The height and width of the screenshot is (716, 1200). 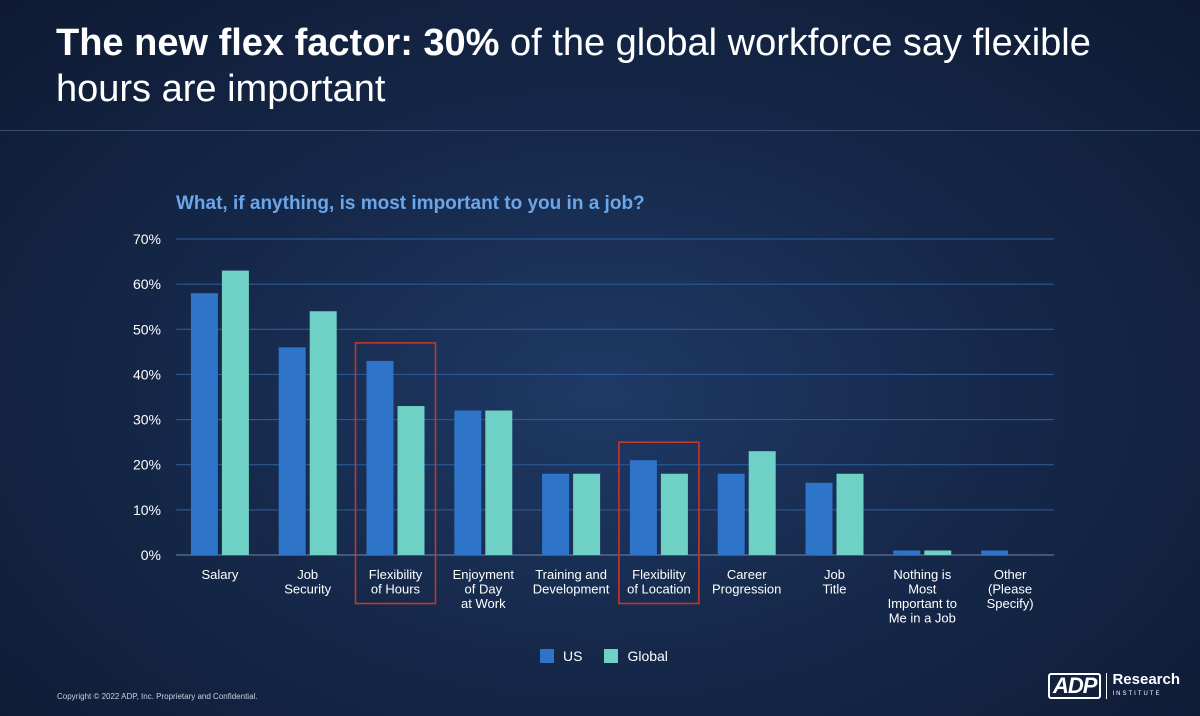 I want to click on x-tick-label: Salary, so click(x=219, y=574).